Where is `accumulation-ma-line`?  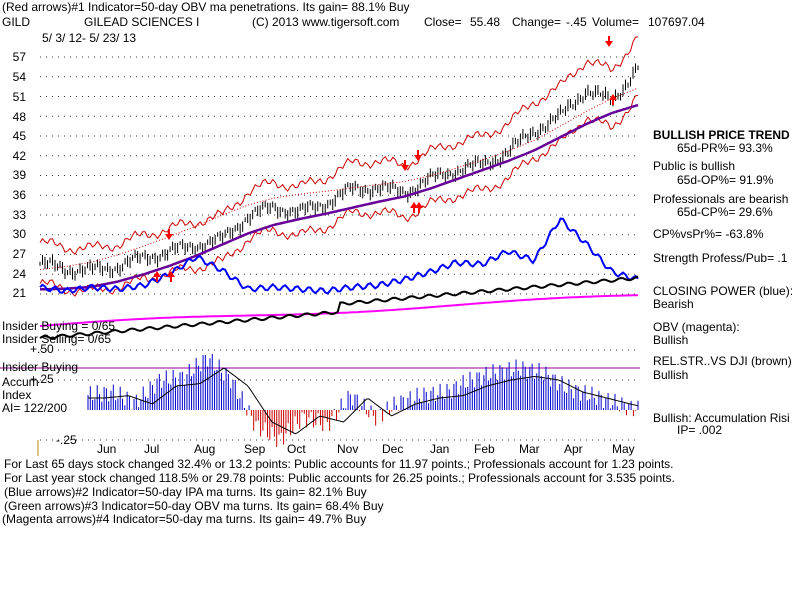 accumulation-ma-line is located at coordinates (363, 401).